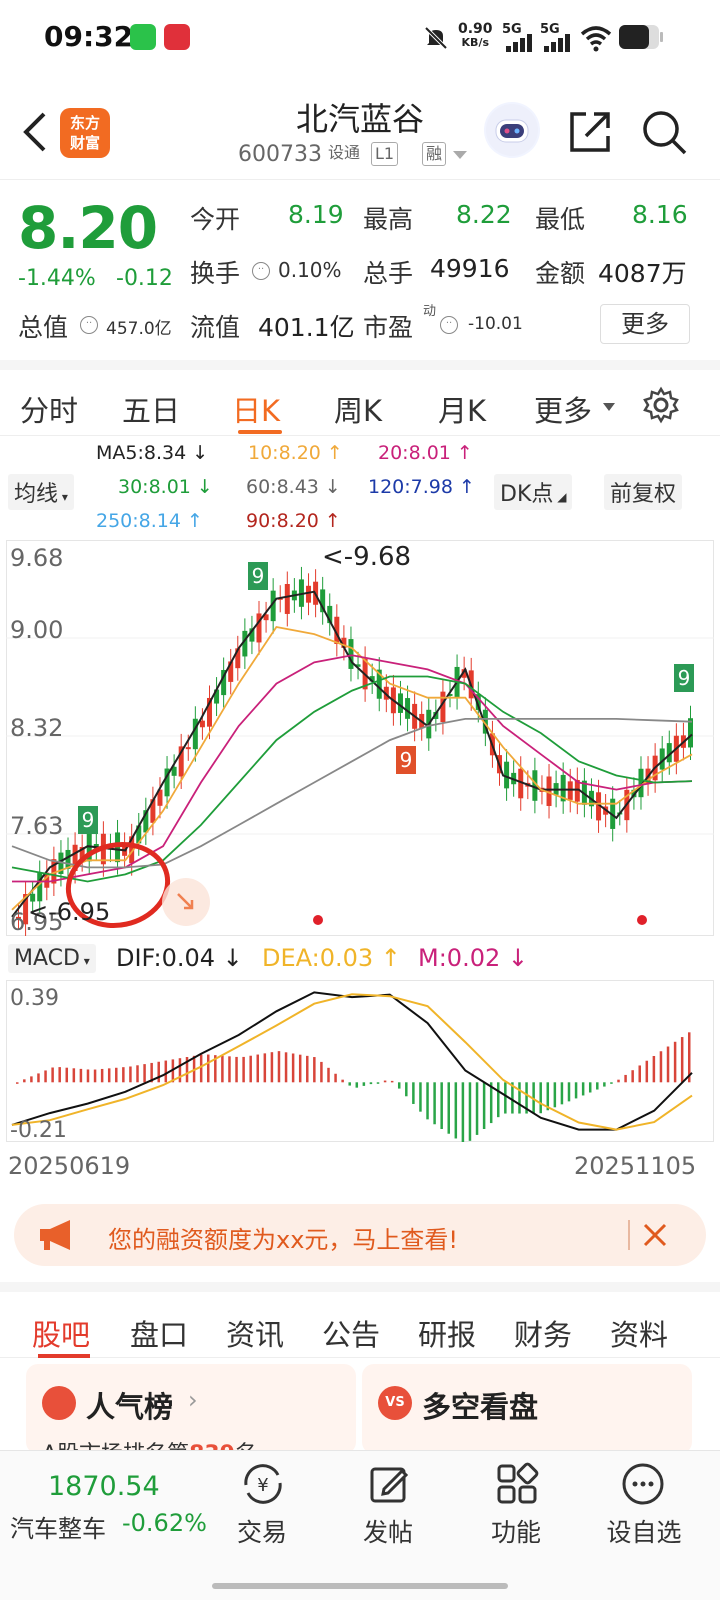  Describe the element at coordinates (517, 1484) in the screenshot. I see `grid-apps-icon` at that location.